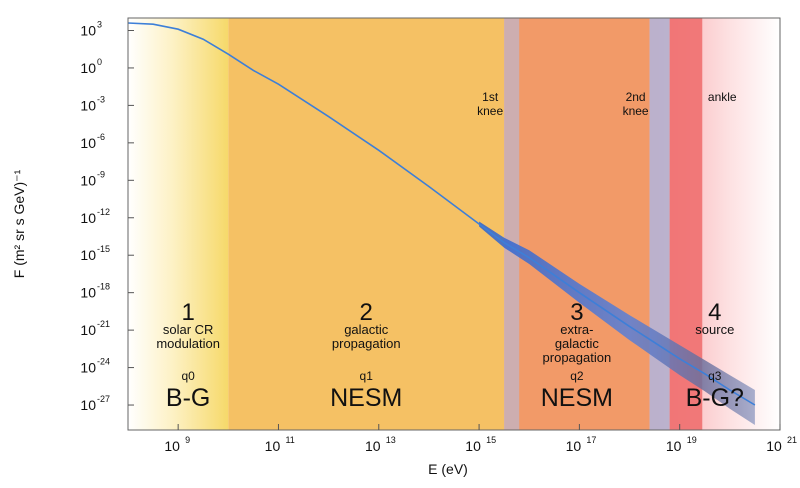 The height and width of the screenshot is (488, 800). What do you see at coordinates (103, 324) in the screenshot?
I see `y-tick-exp-8: -21` at bounding box center [103, 324].